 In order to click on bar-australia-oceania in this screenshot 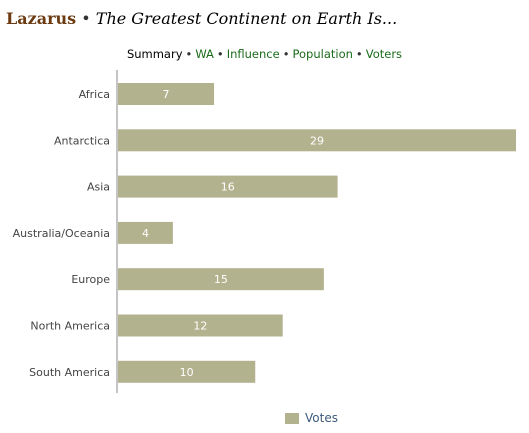, I will do `click(145, 232)`.